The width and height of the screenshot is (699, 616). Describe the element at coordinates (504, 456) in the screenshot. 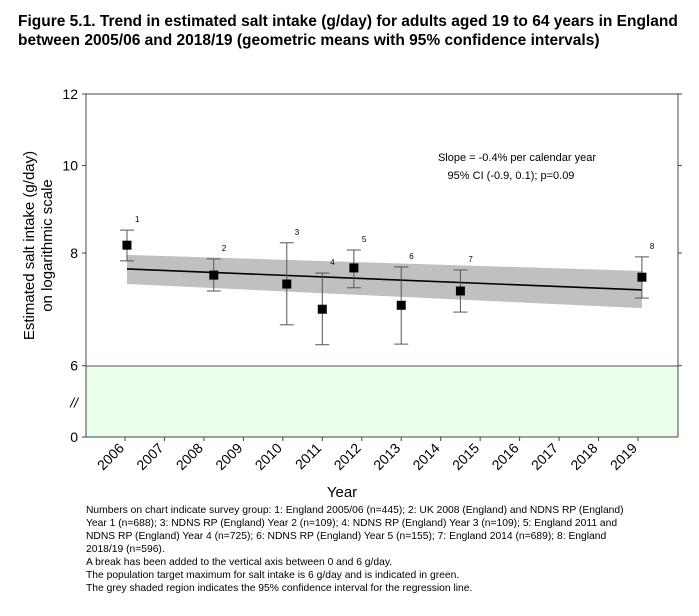

I see `x-tick-label: 2016` at that location.